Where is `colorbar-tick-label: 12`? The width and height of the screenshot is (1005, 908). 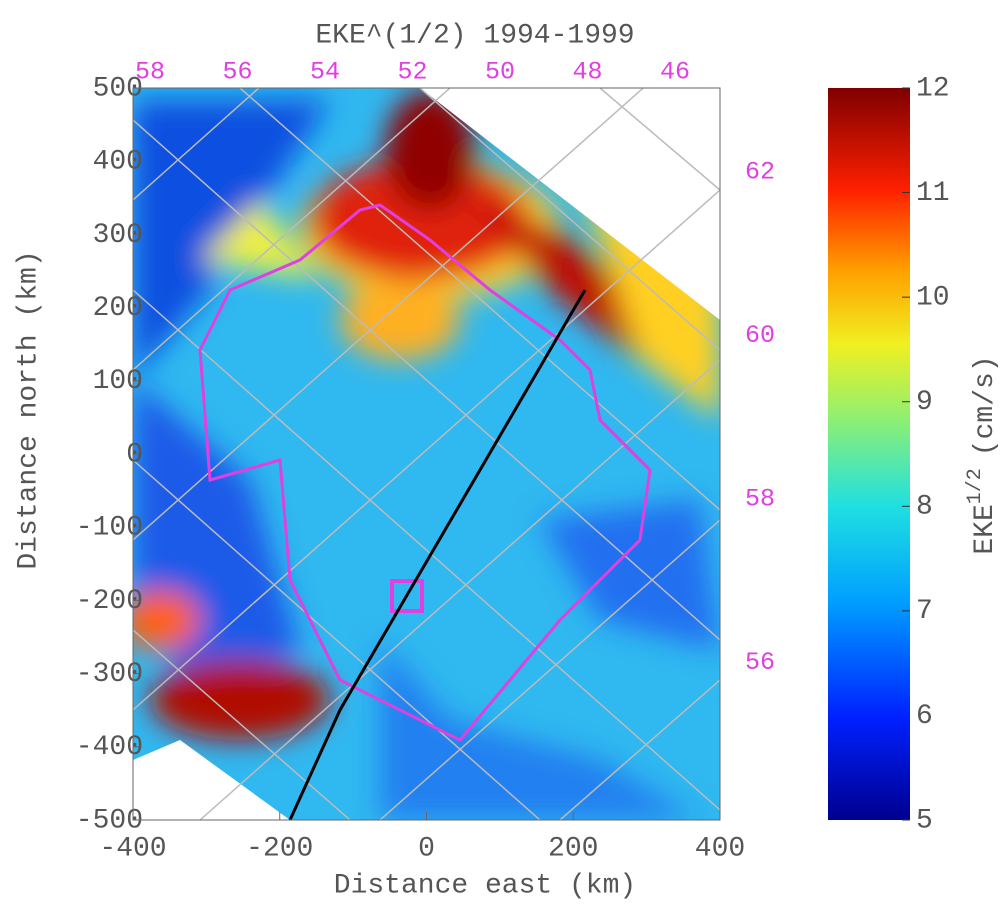 colorbar-tick-label: 12 is located at coordinates (933, 88).